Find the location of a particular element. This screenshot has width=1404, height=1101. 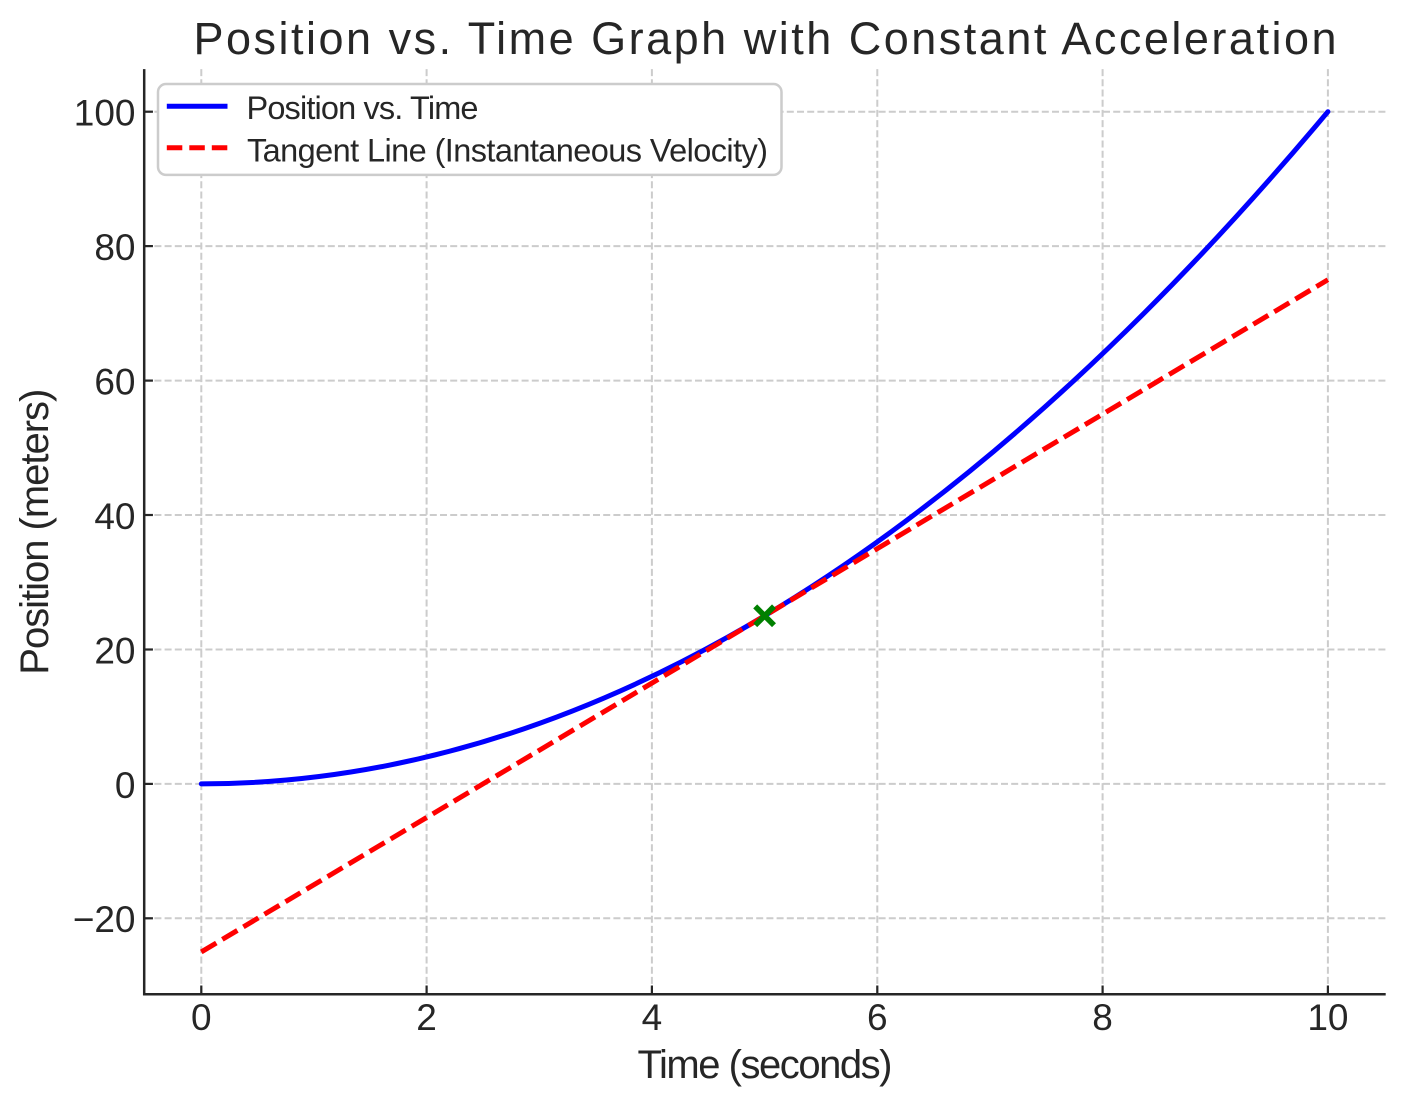

svg-text: 8 is located at coordinates (1102, 1017).